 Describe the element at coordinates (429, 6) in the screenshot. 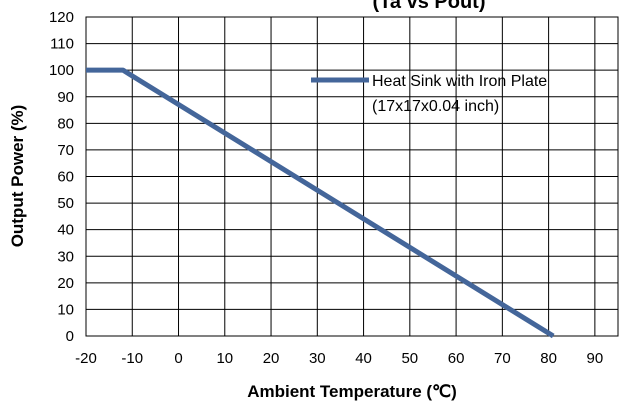

I see `chart-title: (Ta vs Pout)` at that location.